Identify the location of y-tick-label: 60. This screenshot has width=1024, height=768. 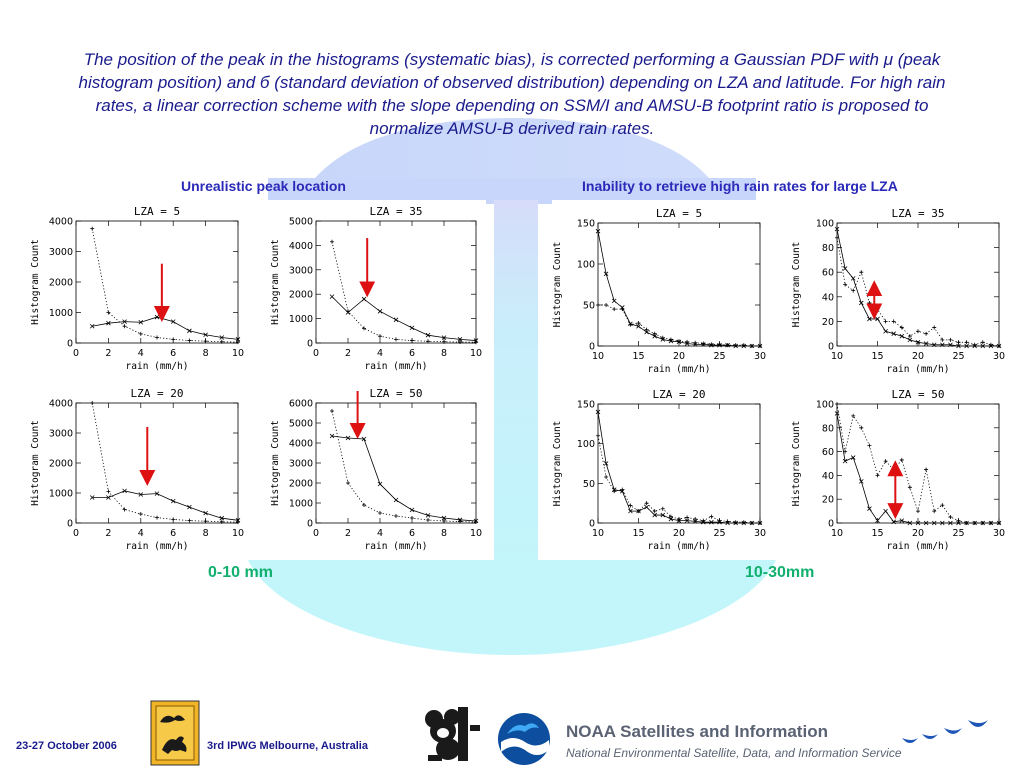
(828, 452).